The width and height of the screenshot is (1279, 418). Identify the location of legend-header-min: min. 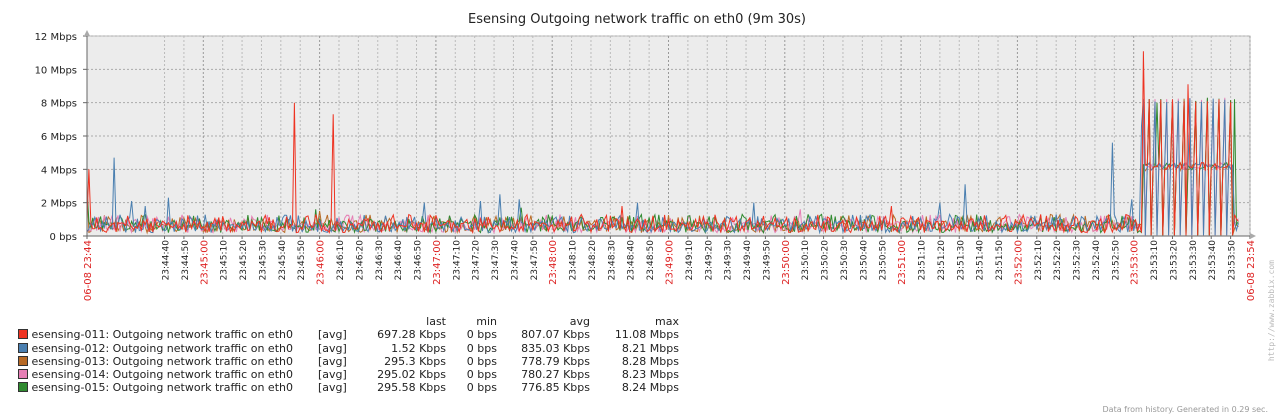
(486, 321).